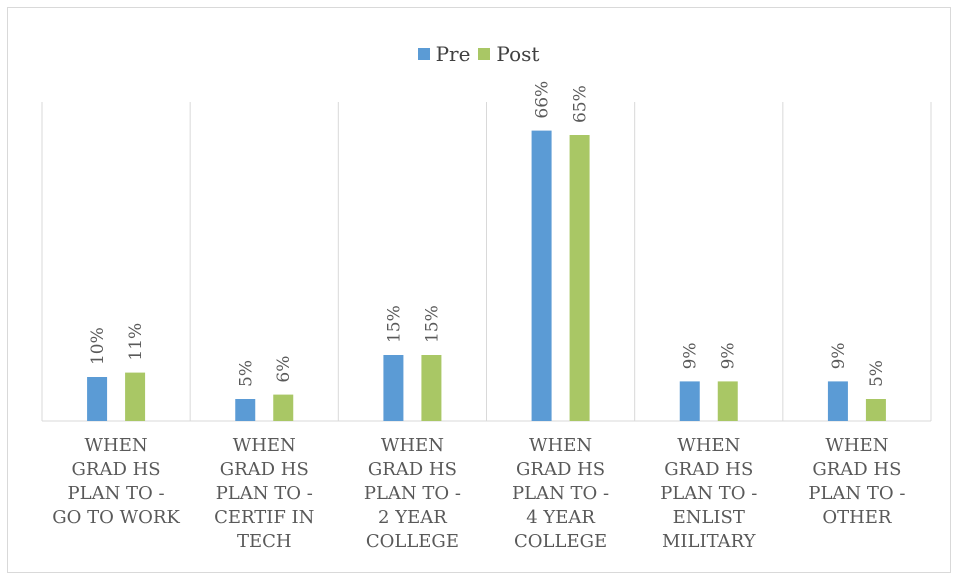  I want to click on data-label-post-2: 15%, so click(432, 324).